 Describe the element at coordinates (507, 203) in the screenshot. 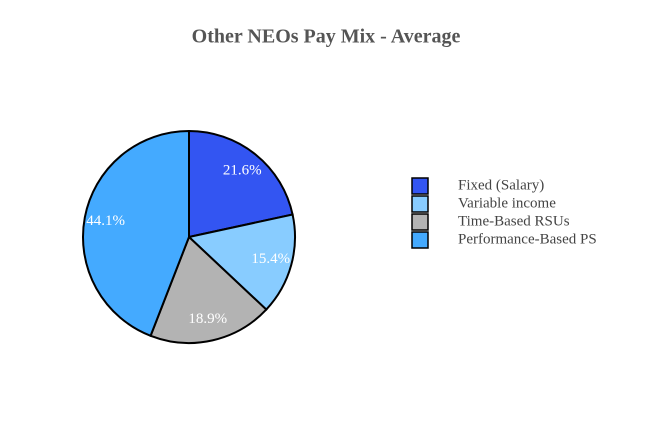

I see `legend-label: Variable income` at that location.